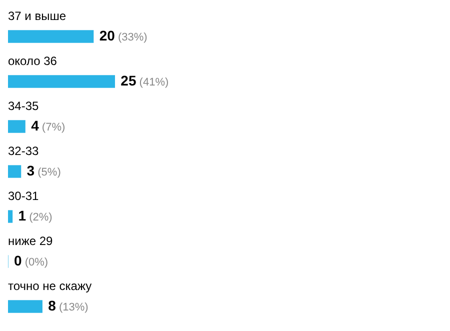 The height and width of the screenshot is (331, 450). Describe the element at coordinates (31, 241) in the screenshot. I see `y-tick-label: ниже 29` at that location.